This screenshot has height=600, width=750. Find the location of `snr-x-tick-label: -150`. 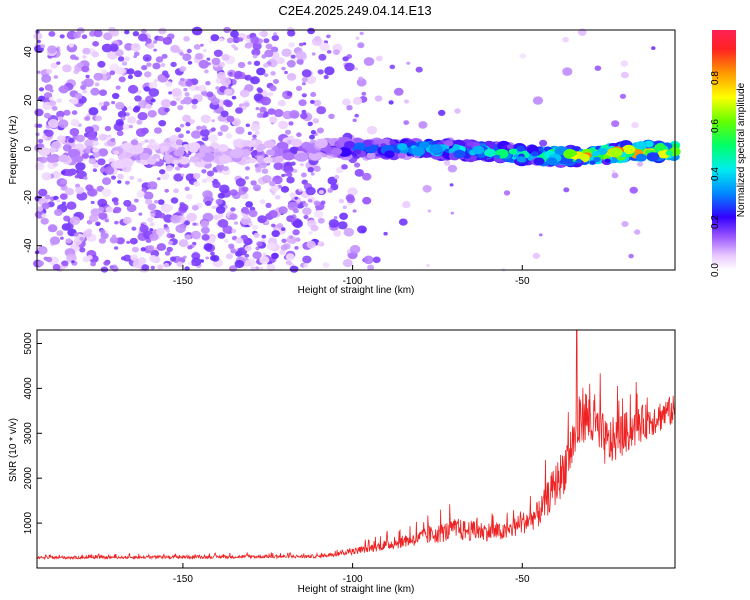

snr-x-tick-label: -150 is located at coordinates (183, 579).